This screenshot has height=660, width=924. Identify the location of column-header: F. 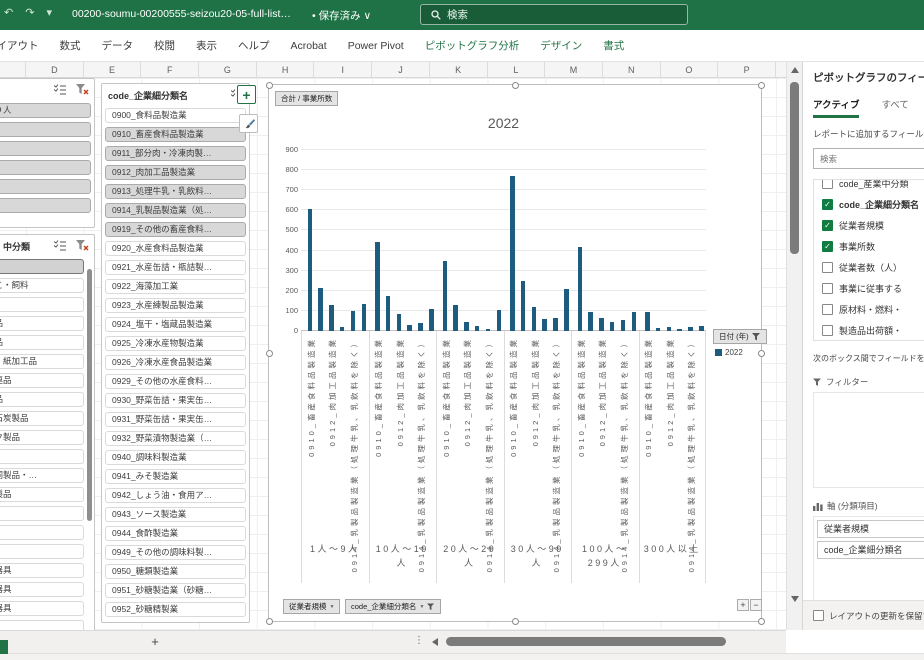
(170, 69).